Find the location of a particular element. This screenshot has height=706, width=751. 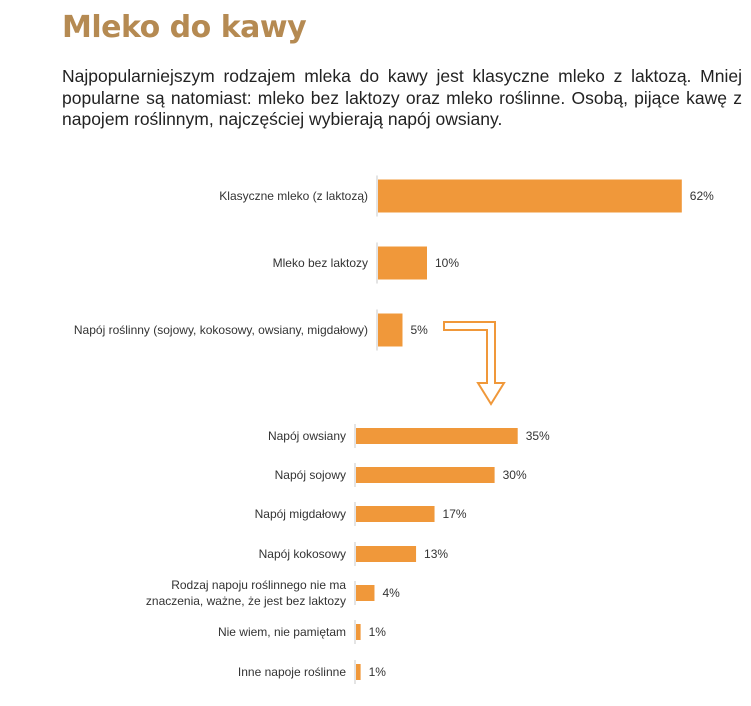

category-label-line: Napój migdałowy is located at coordinates (300, 514).